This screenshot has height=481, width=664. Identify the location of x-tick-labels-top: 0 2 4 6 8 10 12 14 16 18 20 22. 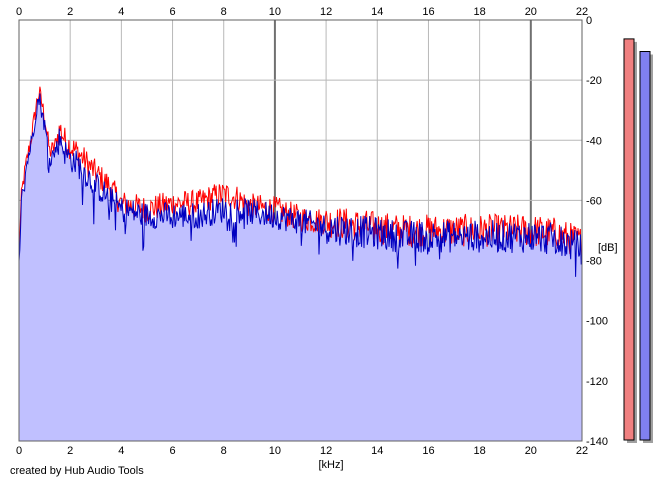
(302, 12).